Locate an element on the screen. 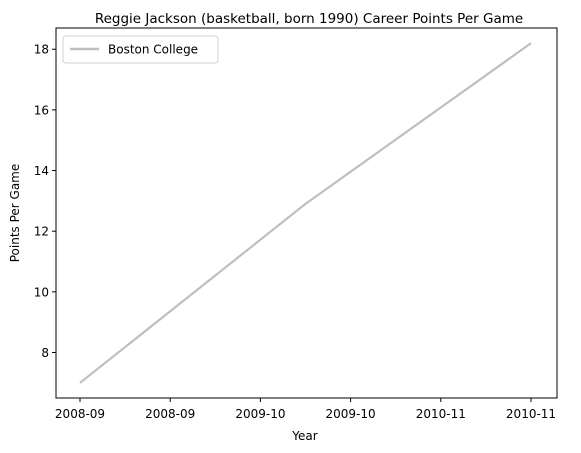 The width and height of the screenshot is (581, 453). y-tick-label: 10 is located at coordinates (41, 292).